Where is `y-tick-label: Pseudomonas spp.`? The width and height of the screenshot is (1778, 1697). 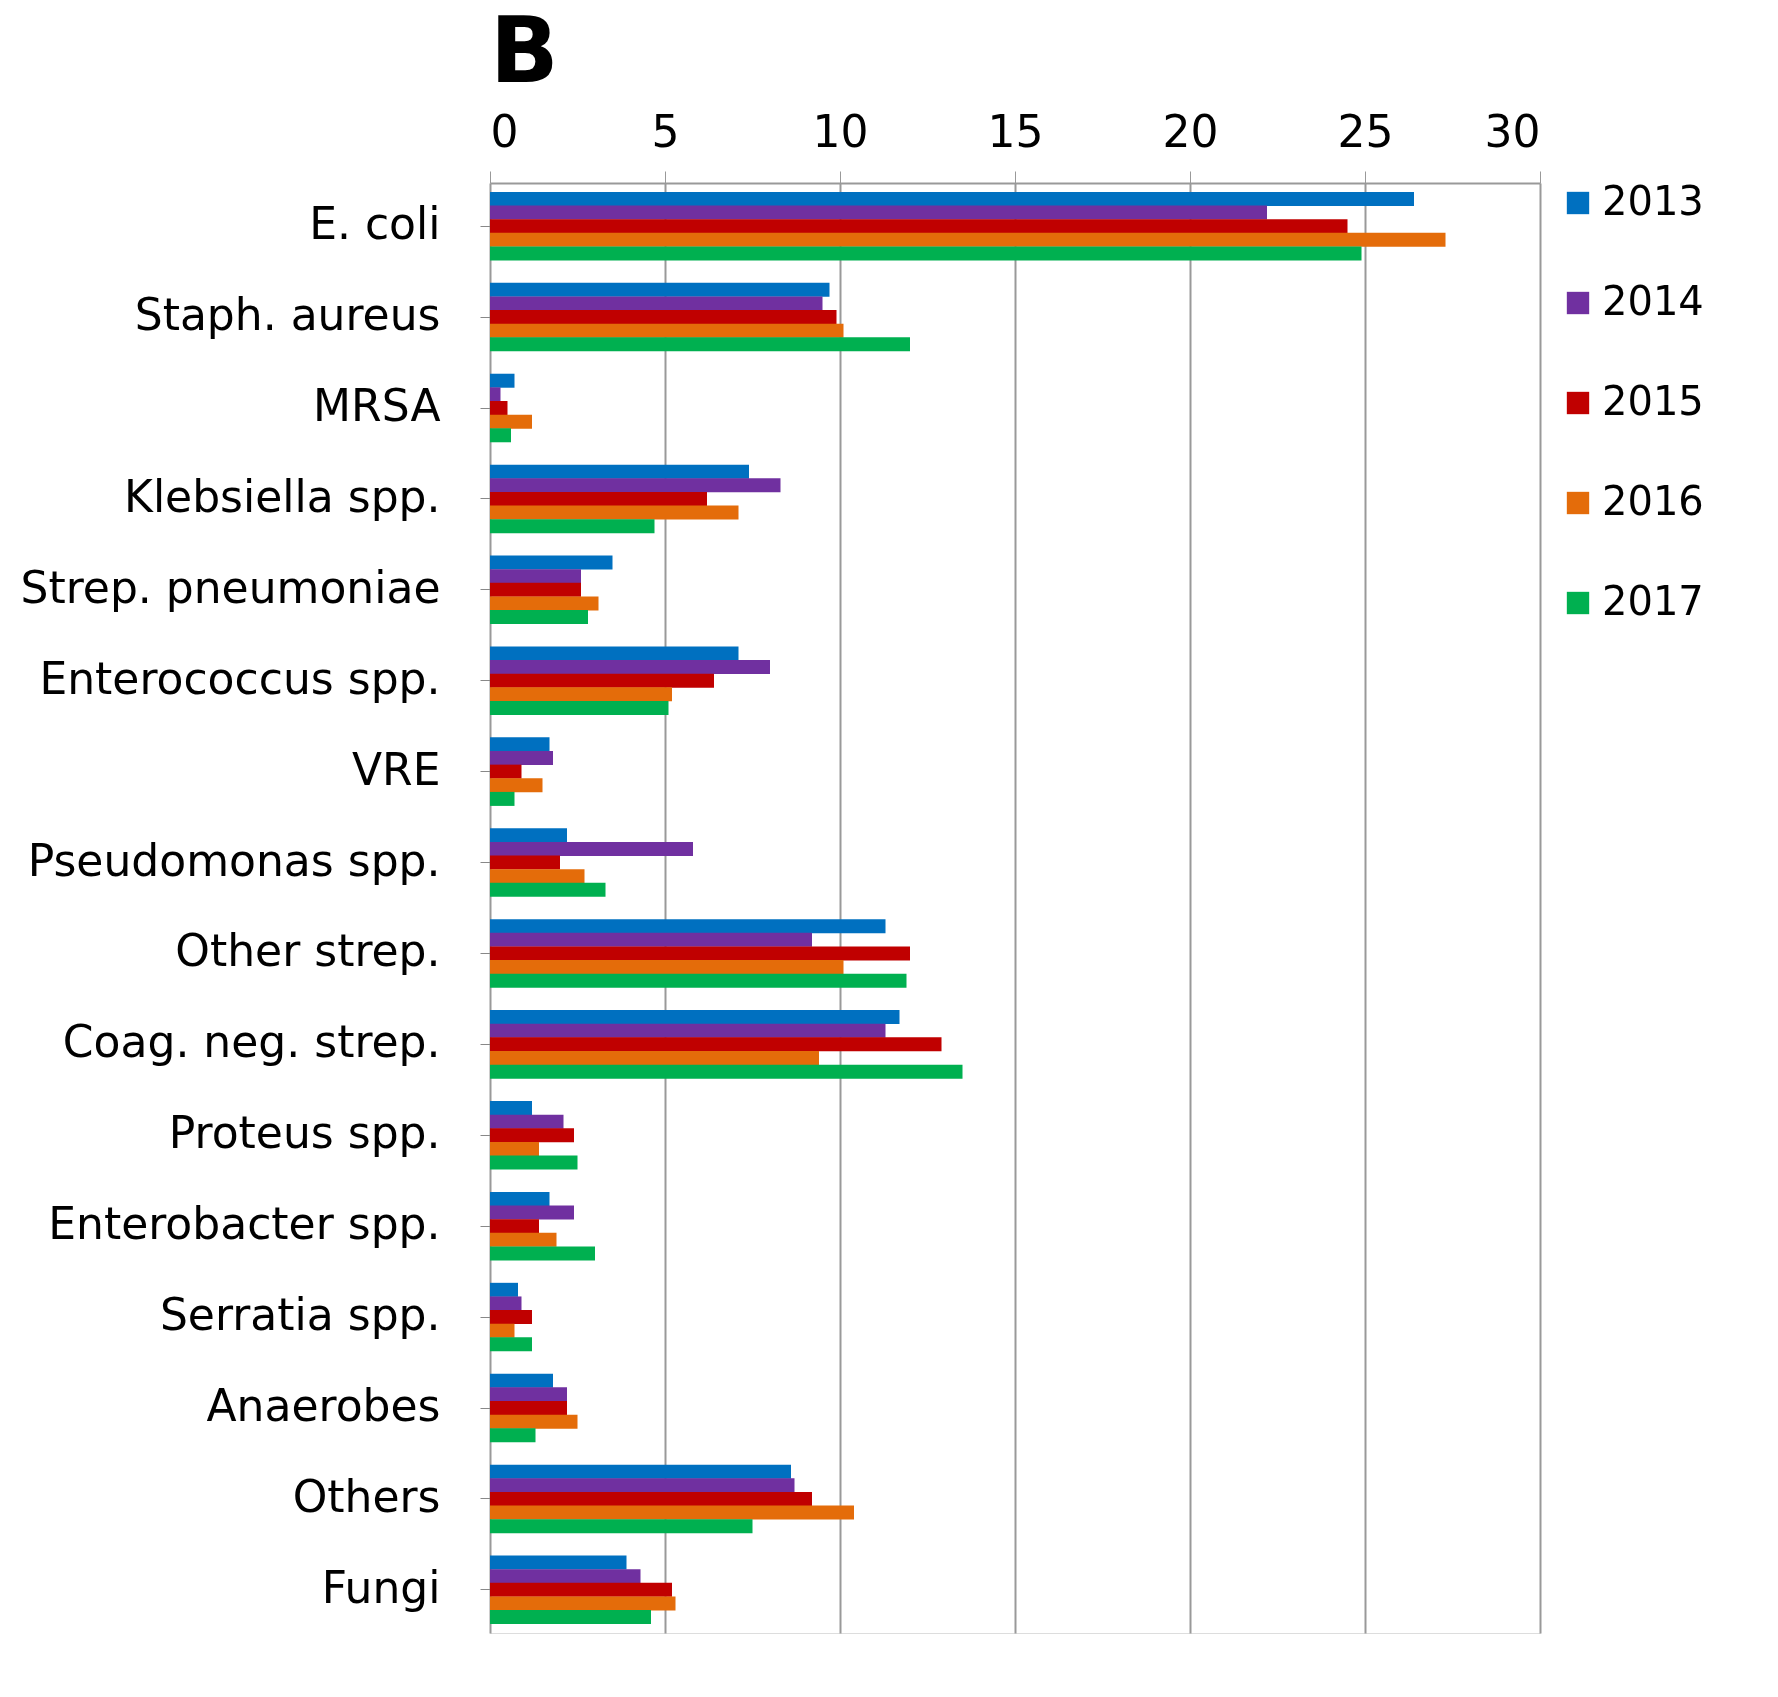 y-tick-label: Pseudomonas spp. is located at coordinates (234, 860).